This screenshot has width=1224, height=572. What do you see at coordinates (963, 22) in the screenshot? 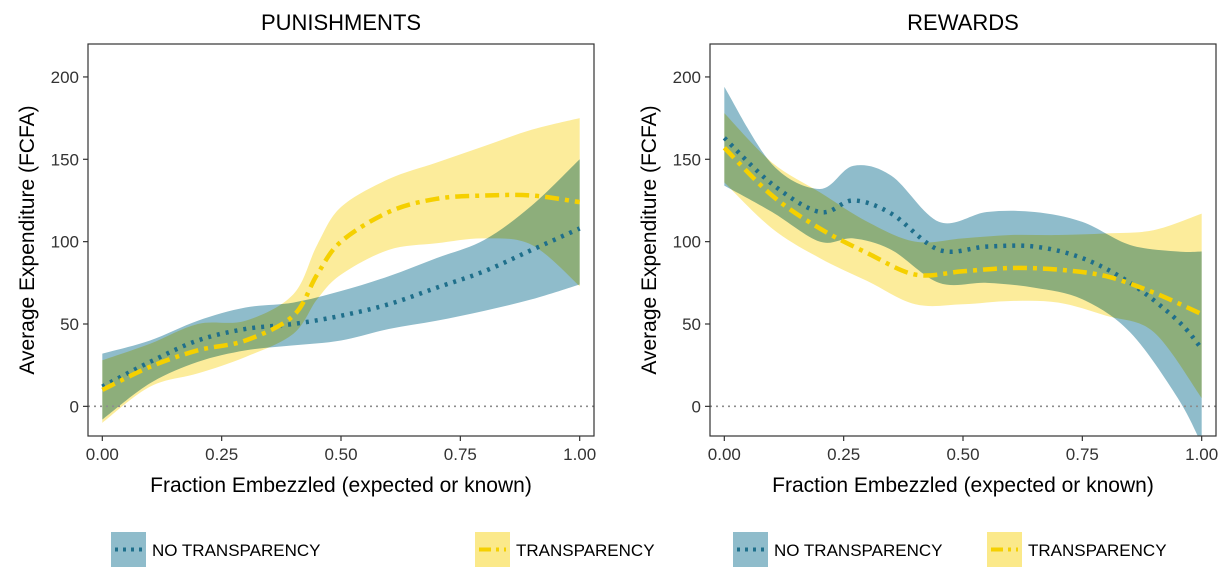
I see `panel-title: REWARDS` at bounding box center [963, 22].